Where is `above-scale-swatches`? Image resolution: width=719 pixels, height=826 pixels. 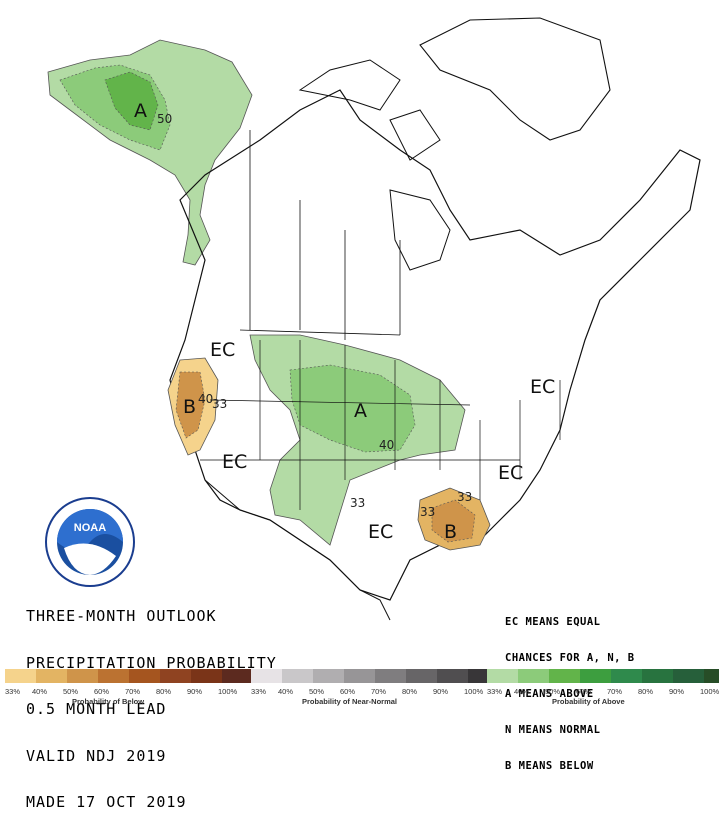 above-scale-swatches is located at coordinates (603, 676).